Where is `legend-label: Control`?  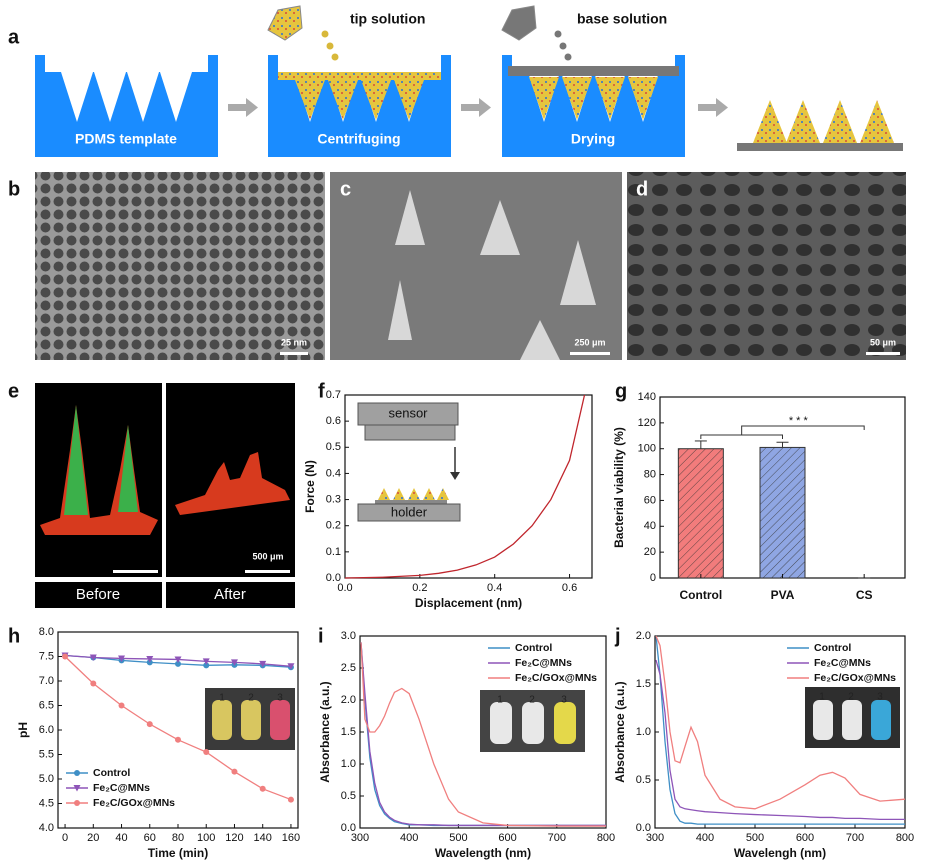
legend-label: Control is located at coordinates (533, 648).